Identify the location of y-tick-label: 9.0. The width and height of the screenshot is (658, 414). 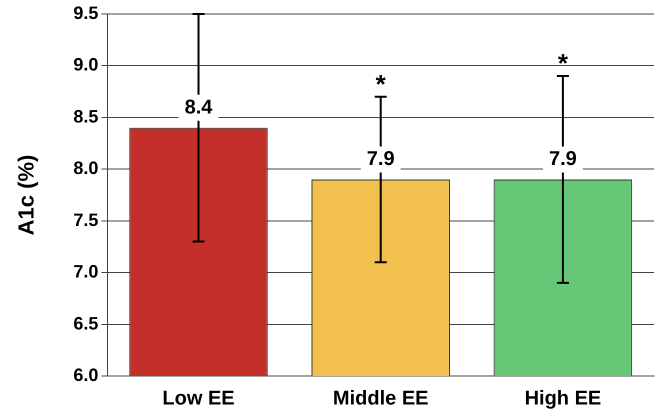
(85, 64).